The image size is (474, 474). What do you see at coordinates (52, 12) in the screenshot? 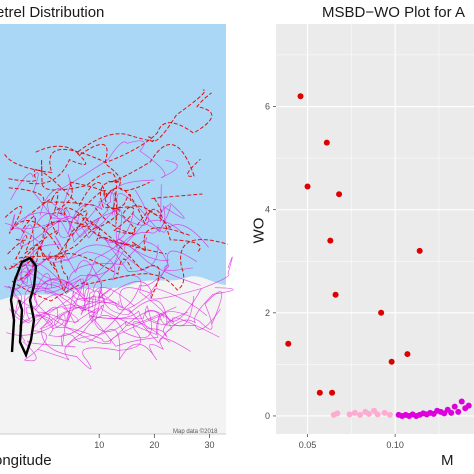
I see `left-chart-title: etrel Distribution` at bounding box center [52, 12].